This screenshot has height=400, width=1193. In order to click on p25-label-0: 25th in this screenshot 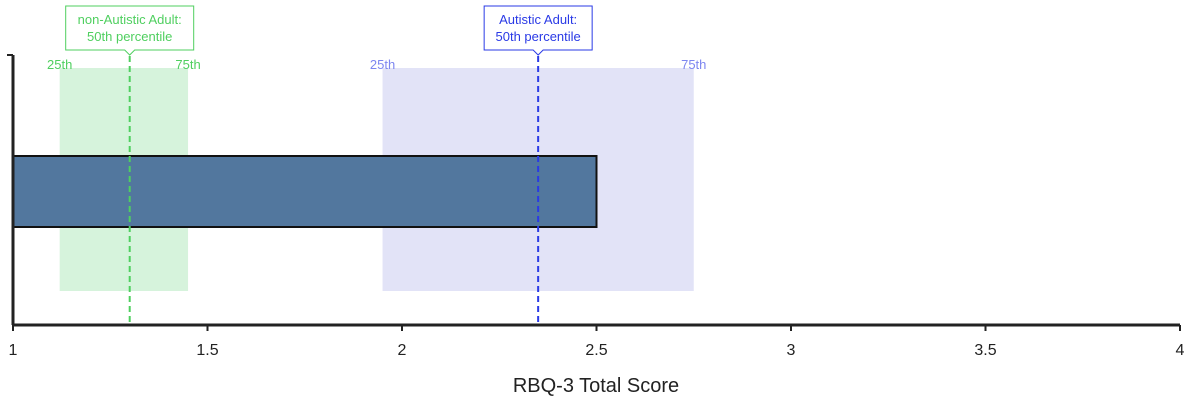, I will do `click(59, 64)`.